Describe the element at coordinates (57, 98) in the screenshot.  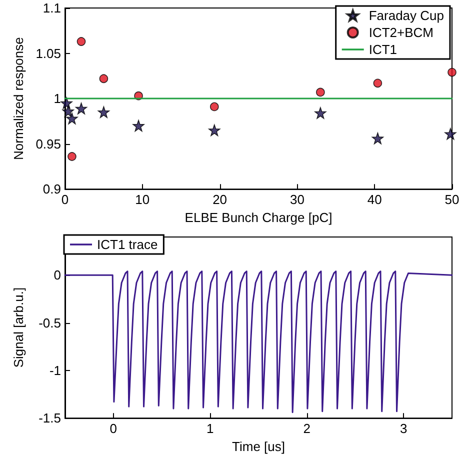
I see `y-tick-label: 1` at that location.